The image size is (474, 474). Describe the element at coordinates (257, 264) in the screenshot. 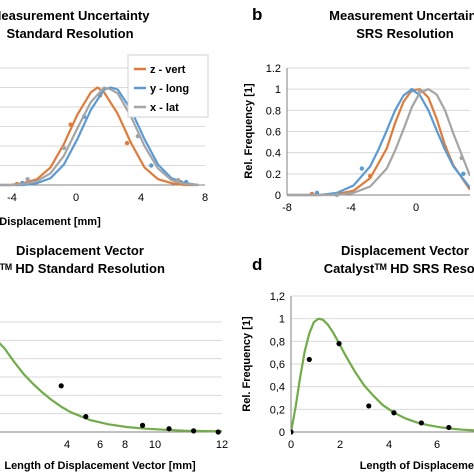

I see `panel-letter: d` at that location.